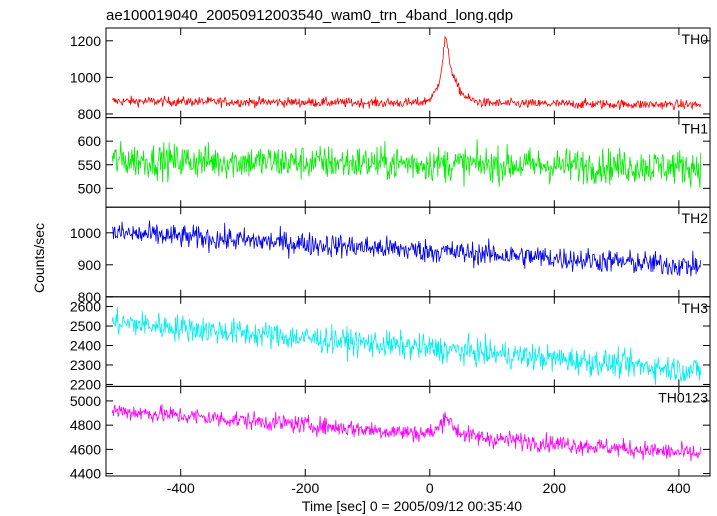  What do you see at coordinates (85, 345) in the screenshot?
I see `y-tick-label: 2400` at bounding box center [85, 345].